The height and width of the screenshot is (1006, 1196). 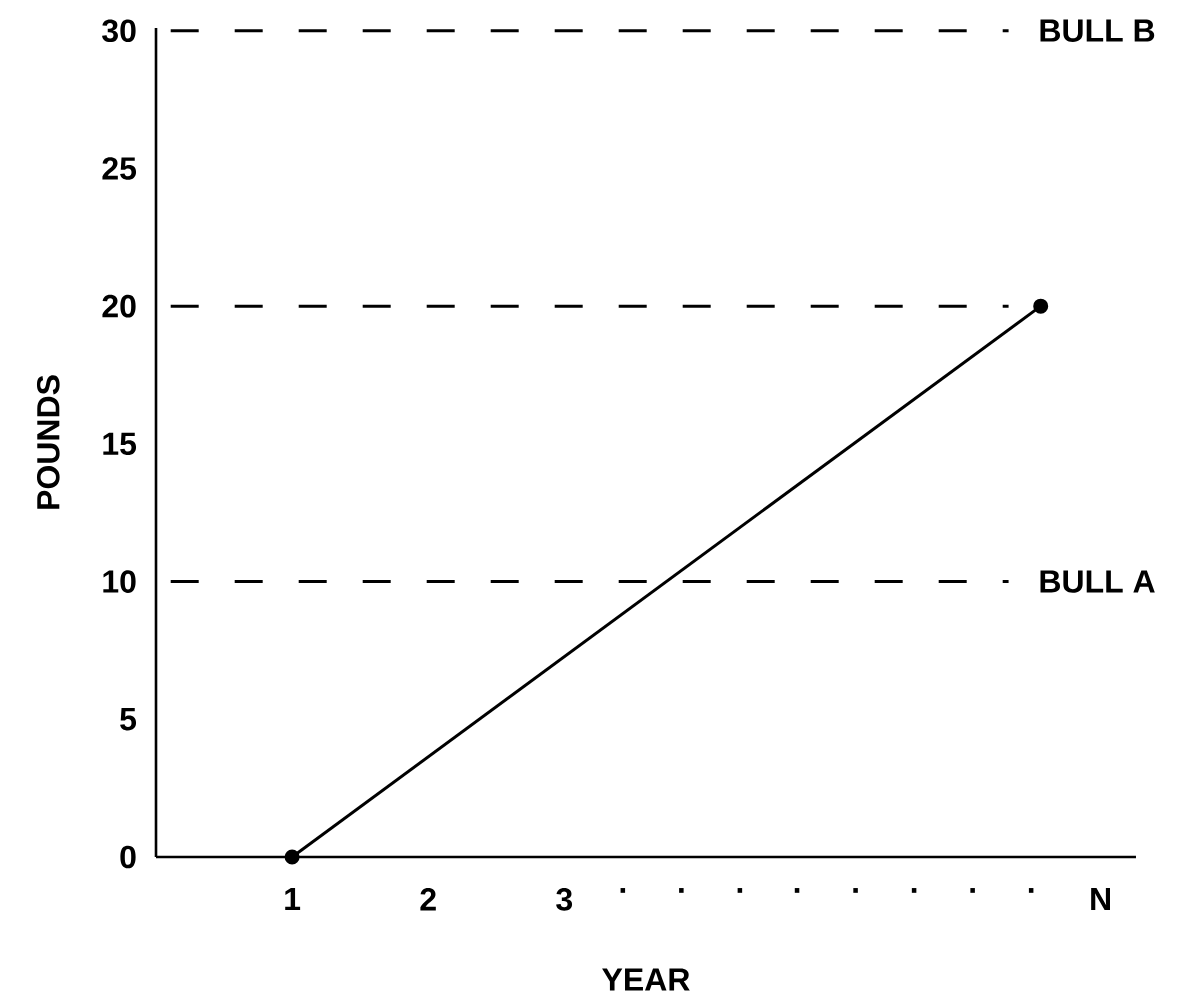 I want to click on y-tick-label: 10, so click(x=119, y=581).